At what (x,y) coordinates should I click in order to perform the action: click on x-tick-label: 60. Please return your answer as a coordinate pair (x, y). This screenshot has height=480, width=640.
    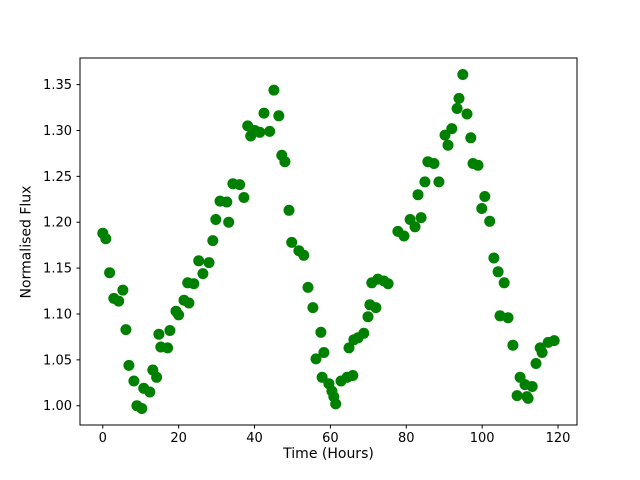
    Looking at the image, I should click on (330, 438).